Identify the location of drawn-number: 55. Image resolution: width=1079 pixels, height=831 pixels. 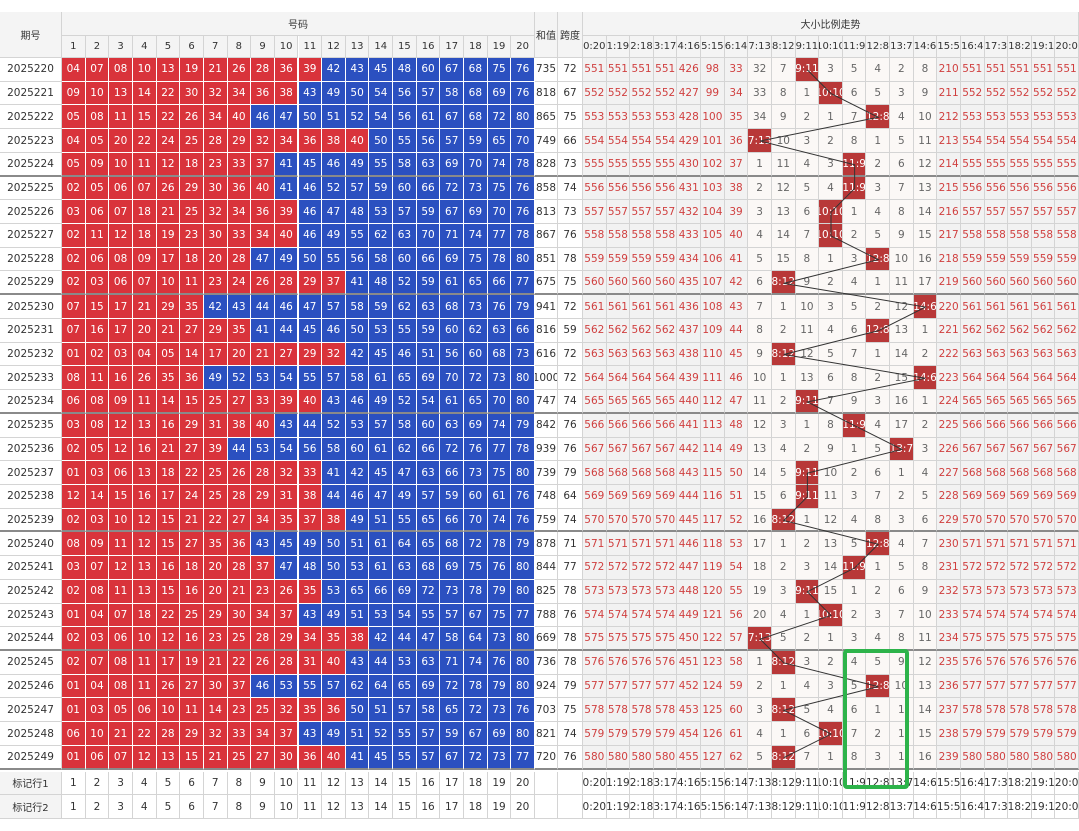
(405, 520).